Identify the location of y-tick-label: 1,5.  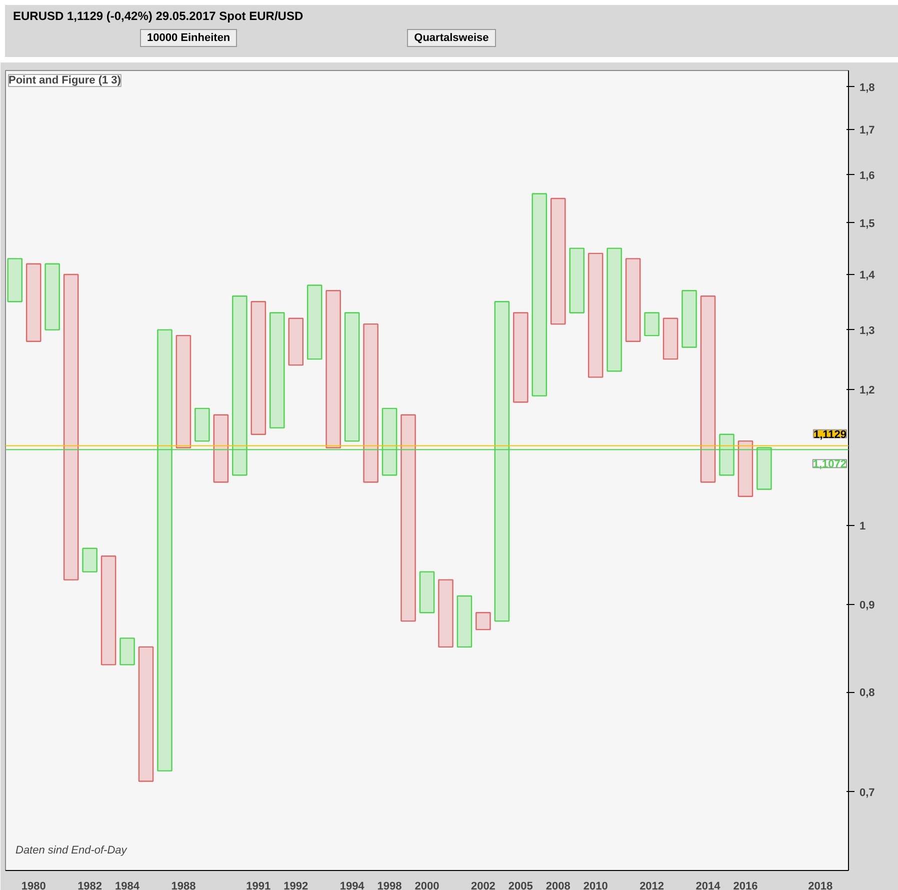
(867, 224).